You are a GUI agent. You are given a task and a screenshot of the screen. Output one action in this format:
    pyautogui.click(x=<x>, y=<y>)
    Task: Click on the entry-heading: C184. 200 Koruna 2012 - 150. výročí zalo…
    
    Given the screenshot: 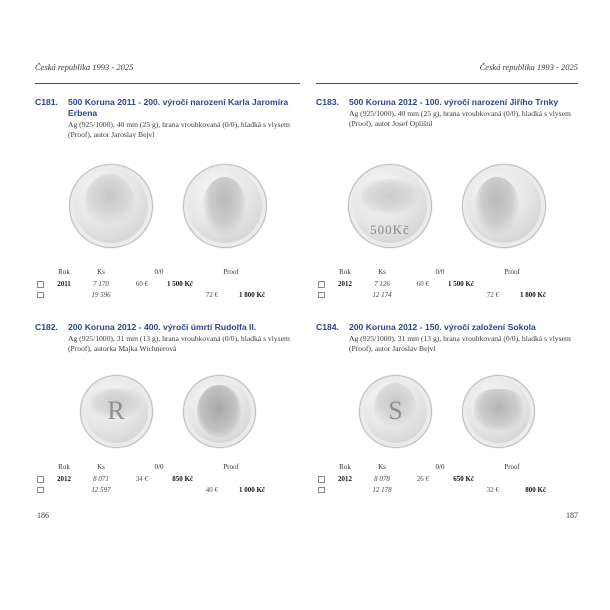 What is the action you would take?
    pyautogui.click(x=447, y=327)
    